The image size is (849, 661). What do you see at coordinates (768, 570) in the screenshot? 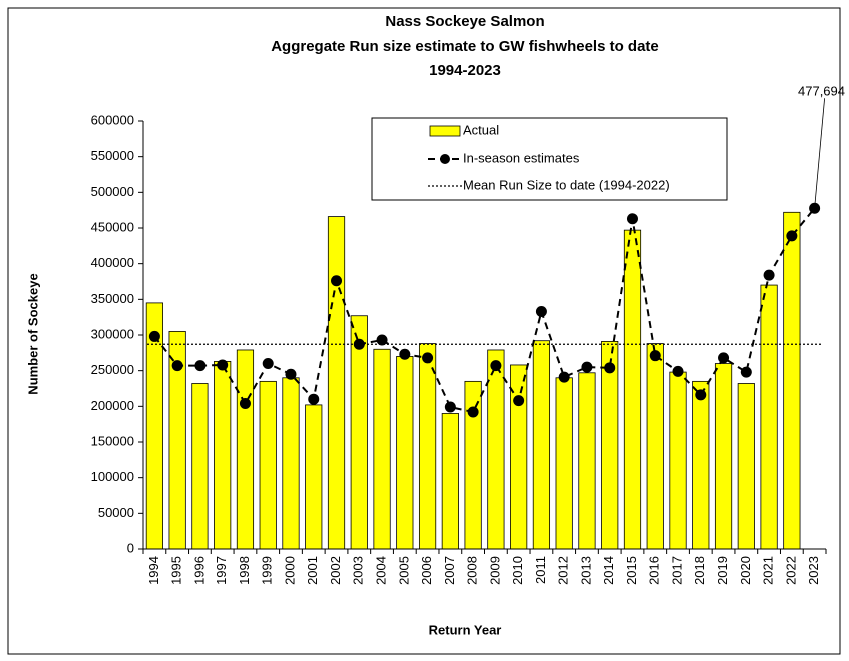
I see `x-tick-label: 2021` at bounding box center [768, 570].